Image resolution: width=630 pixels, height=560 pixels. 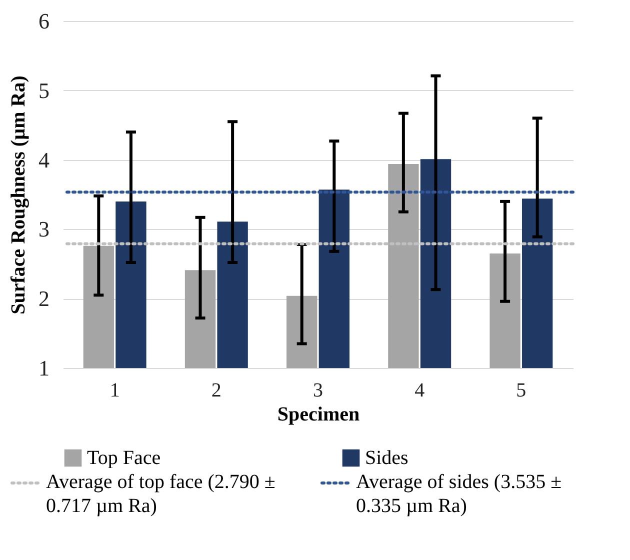 I want to click on y-axis-title: Surface Roughness (µm Ra), so click(x=19, y=195).